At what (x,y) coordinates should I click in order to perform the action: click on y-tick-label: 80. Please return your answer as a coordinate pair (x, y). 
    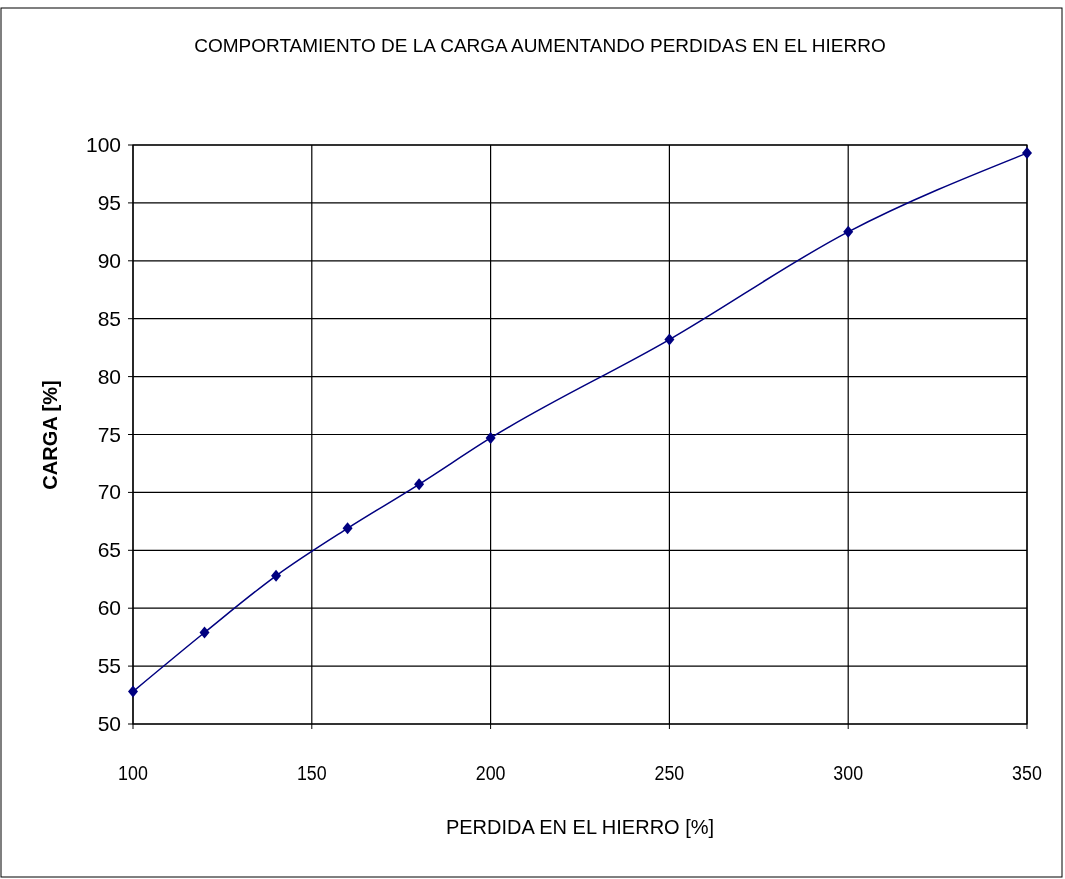
    Looking at the image, I should click on (109, 376).